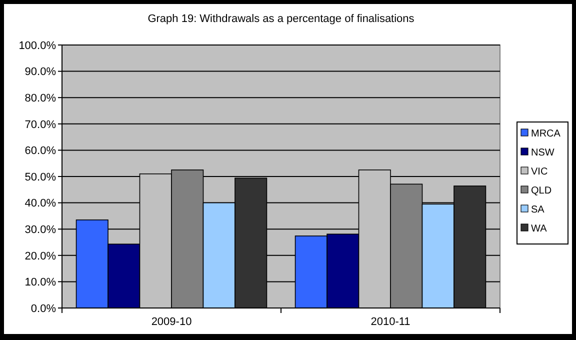 This screenshot has width=576, height=340. Describe the element at coordinates (171, 322) in the screenshot. I see `x-tick-label: 2009-10` at that location.